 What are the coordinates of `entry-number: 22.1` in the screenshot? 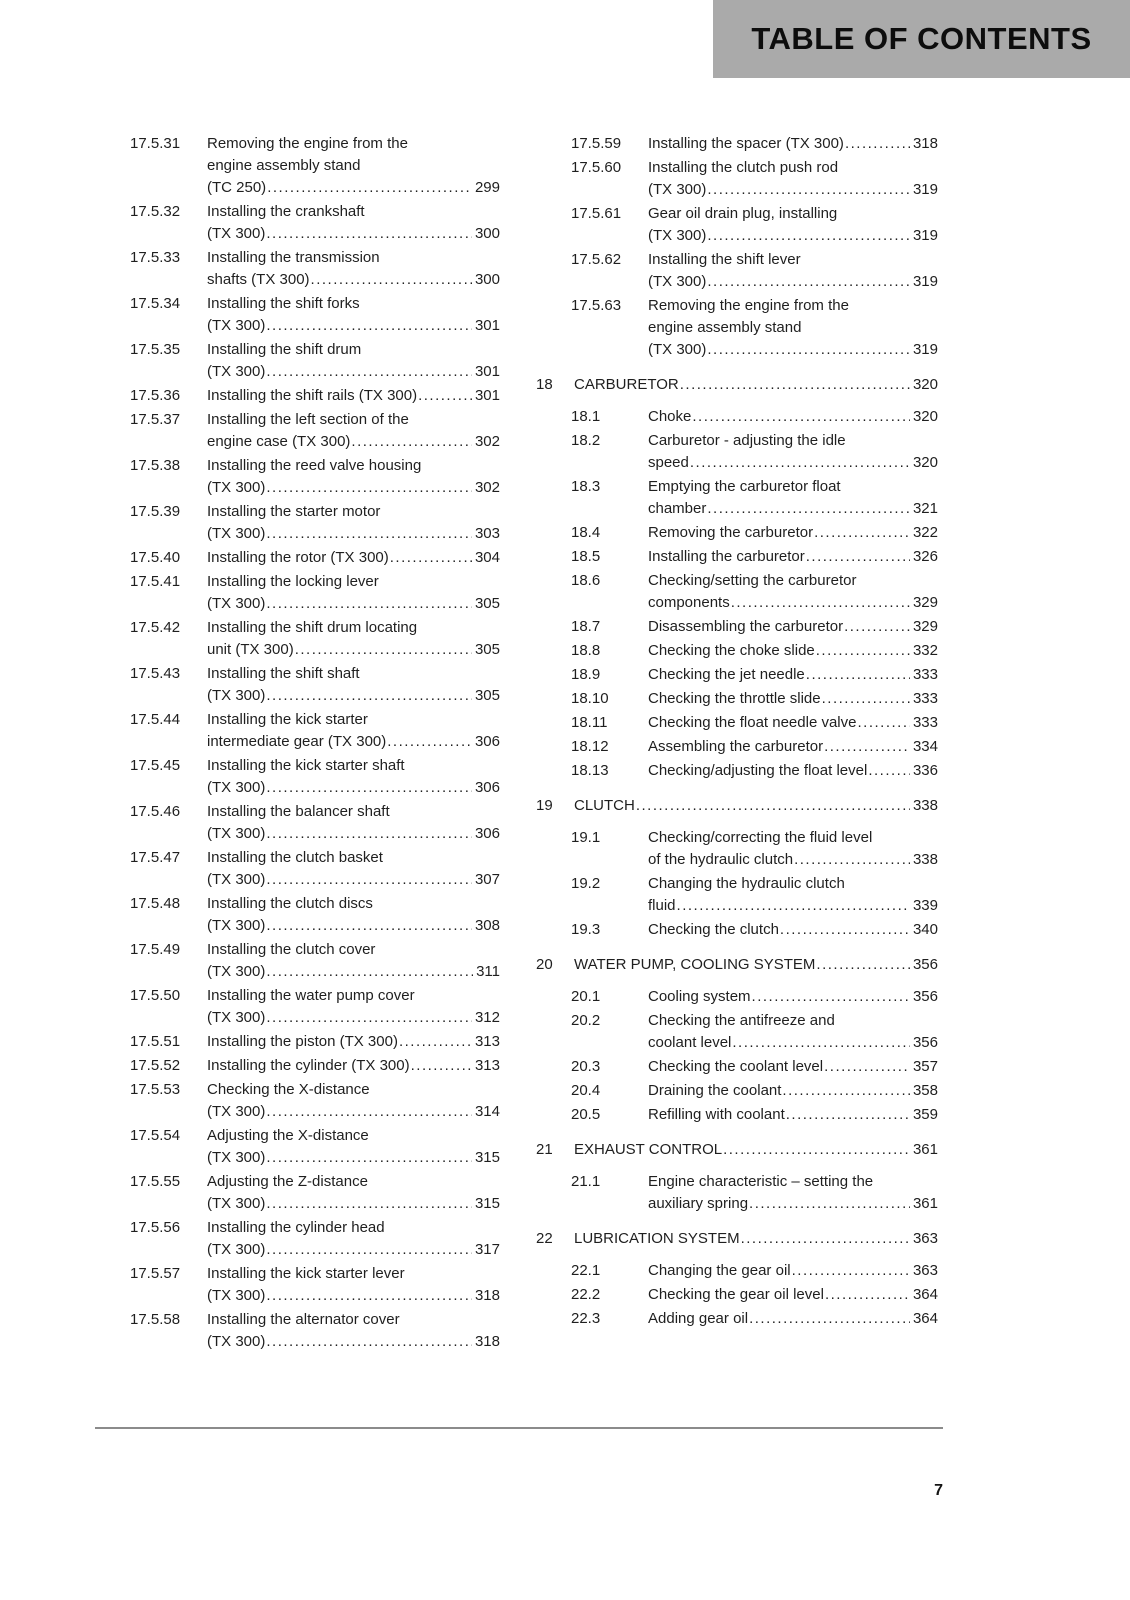 It's located at (586, 1270).